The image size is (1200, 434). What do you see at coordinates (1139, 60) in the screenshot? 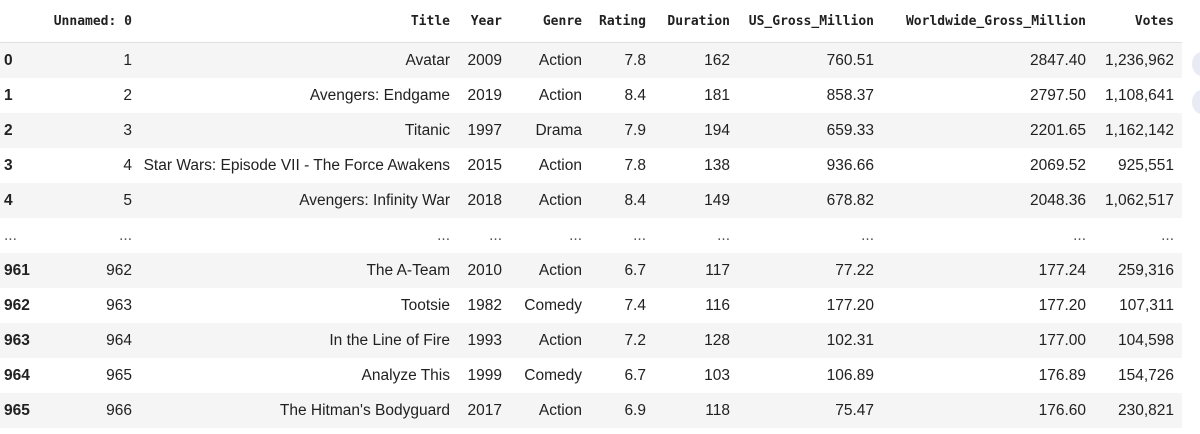
I see `table-cell: 1,236,962` at bounding box center [1139, 60].